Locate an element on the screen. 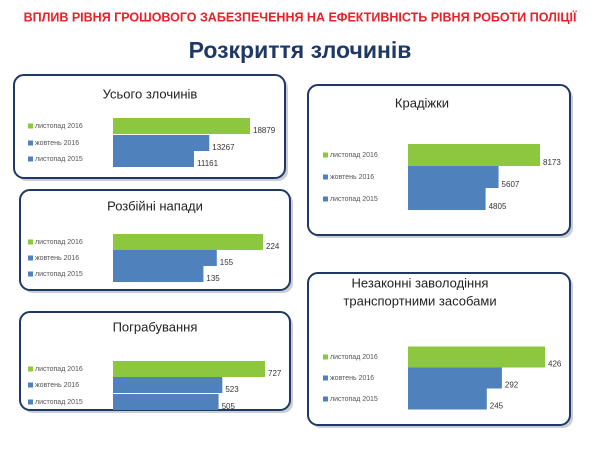 The height and width of the screenshot is (450, 600). chart-title: Розбійні напади is located at coordinates (155, 205).